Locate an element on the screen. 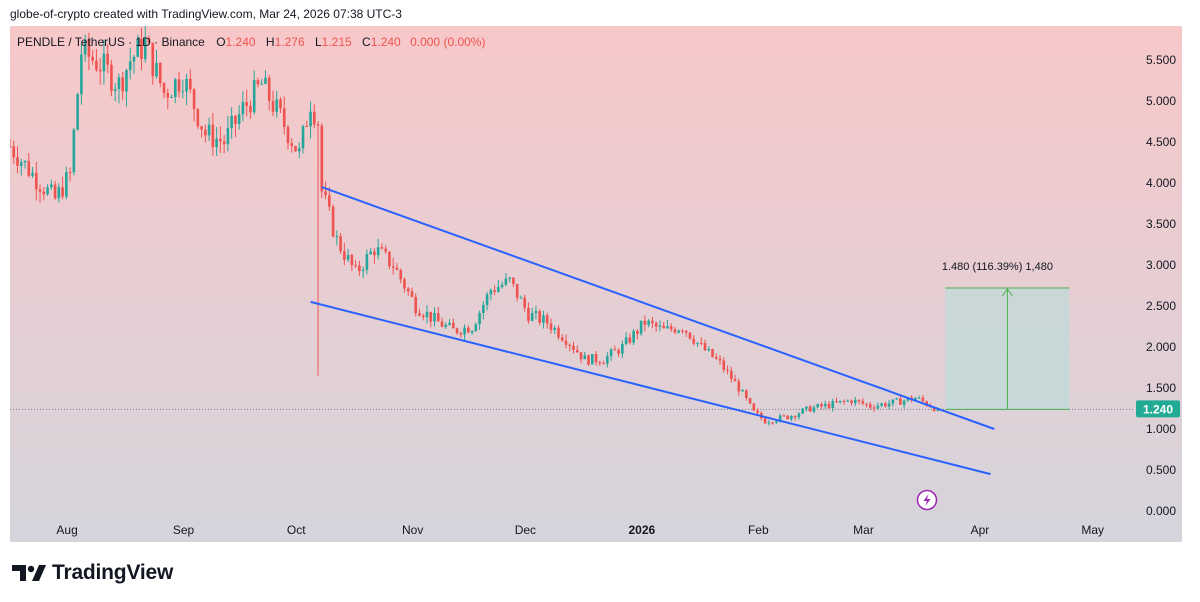 The image size is (1200, 602). tradingview-brand-name: TradingView is located at coordinates (113, 572).